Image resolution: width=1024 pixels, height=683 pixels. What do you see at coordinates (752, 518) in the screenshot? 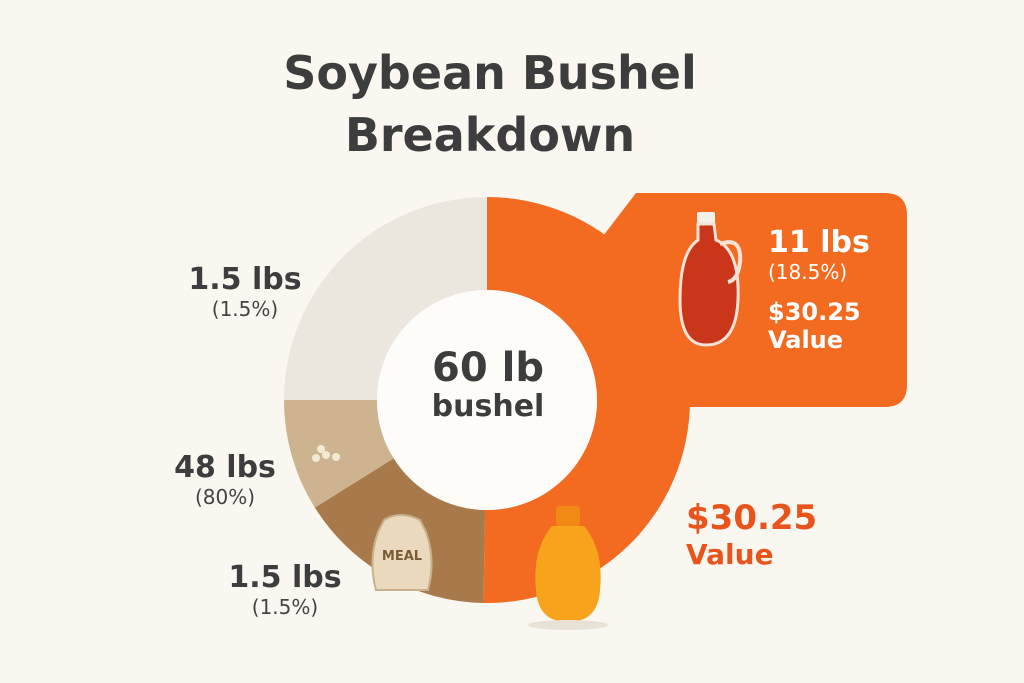
I see `value-price: $30.25` at bounding box center [752, 518].